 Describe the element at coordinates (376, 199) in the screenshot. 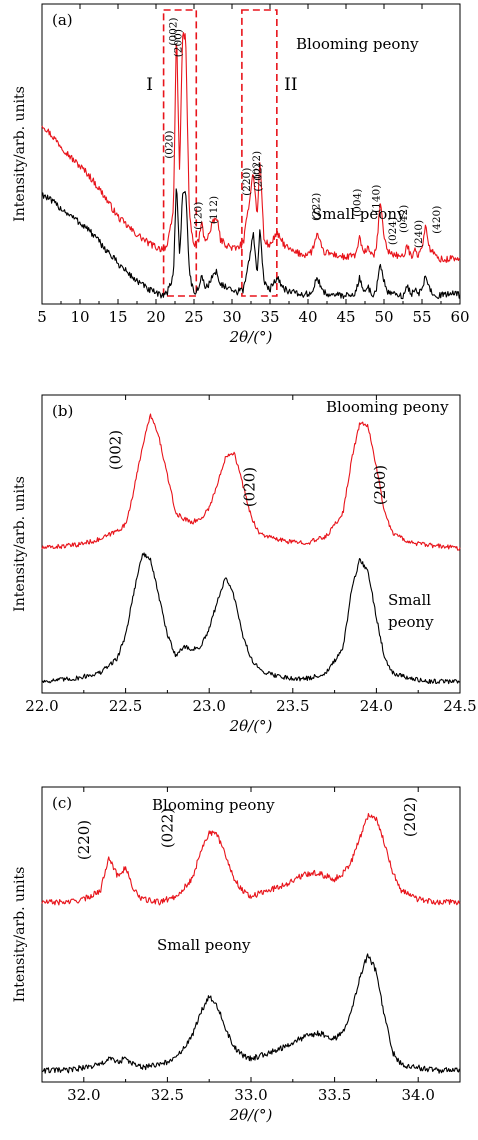

I see `peak-label: (140)` at that location.